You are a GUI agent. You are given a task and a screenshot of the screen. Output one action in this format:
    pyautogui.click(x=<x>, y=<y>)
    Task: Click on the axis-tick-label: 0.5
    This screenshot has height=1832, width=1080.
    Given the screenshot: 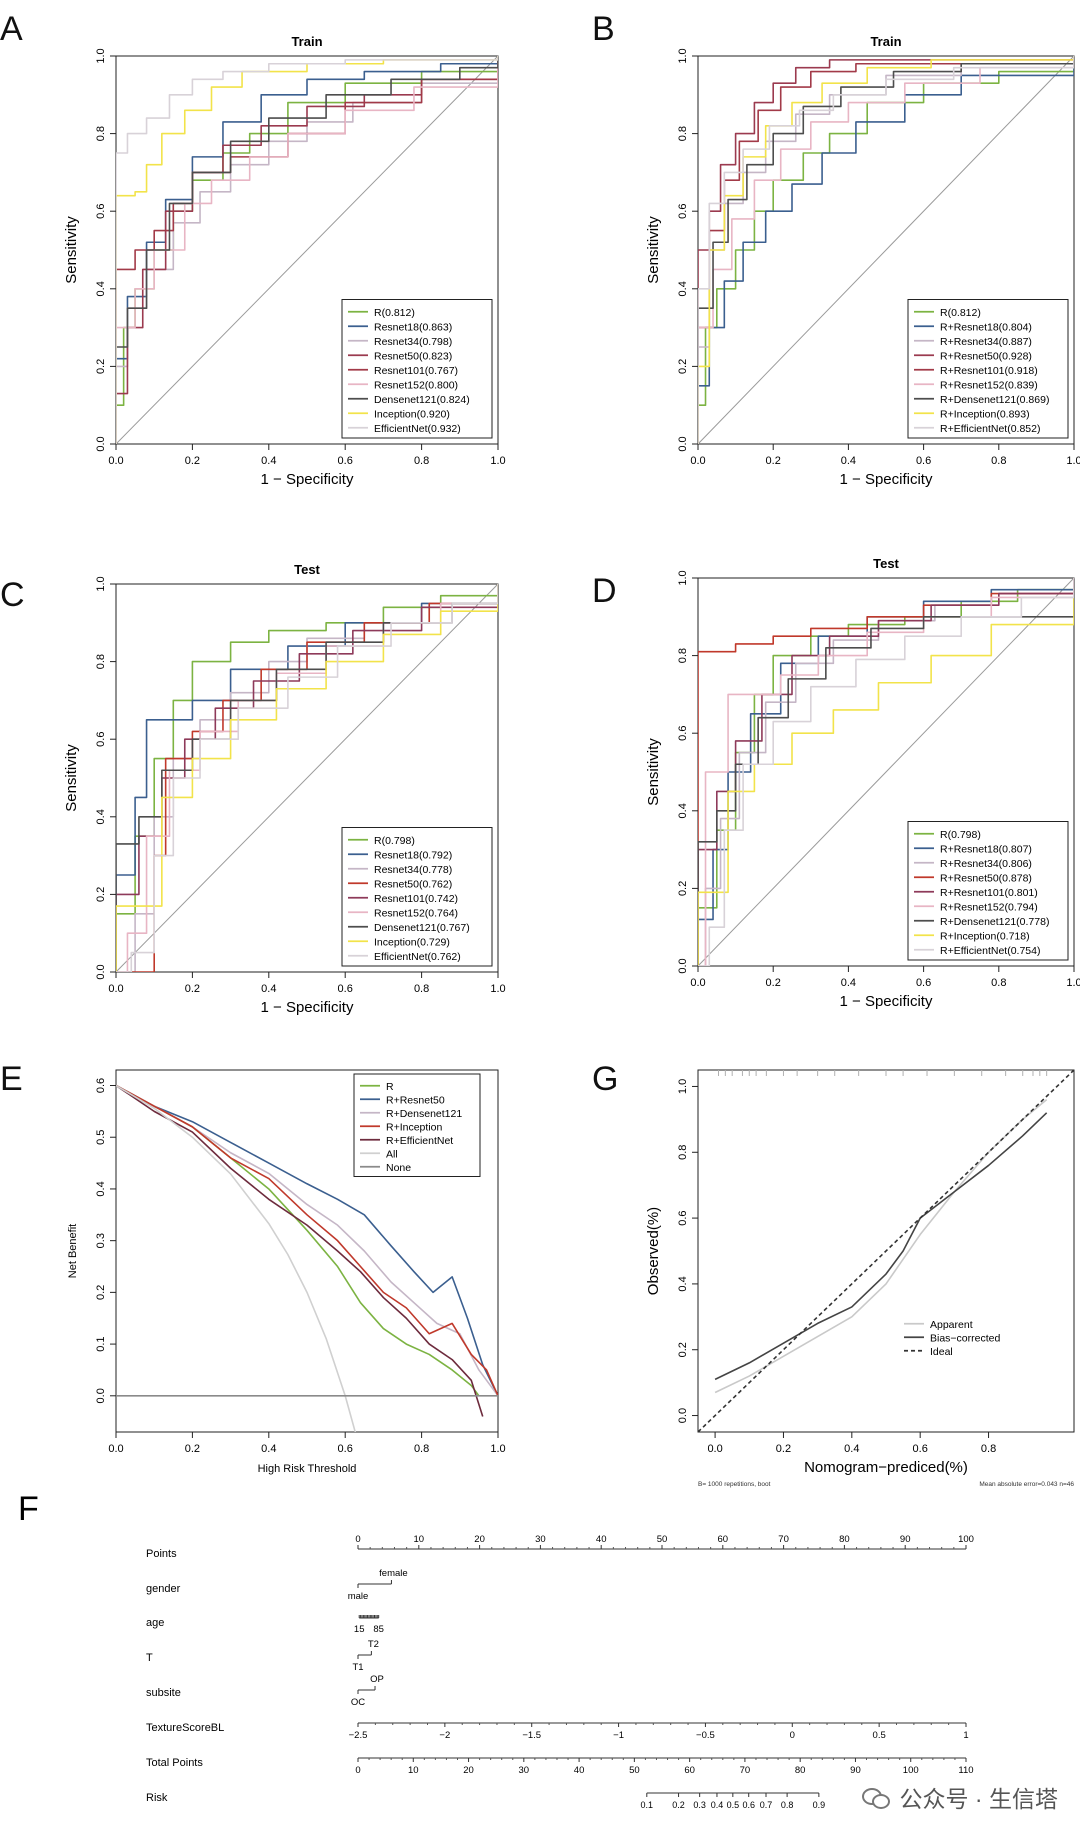 What is the action you would take?
    pyautogui.click(x=879, y=1735)
    